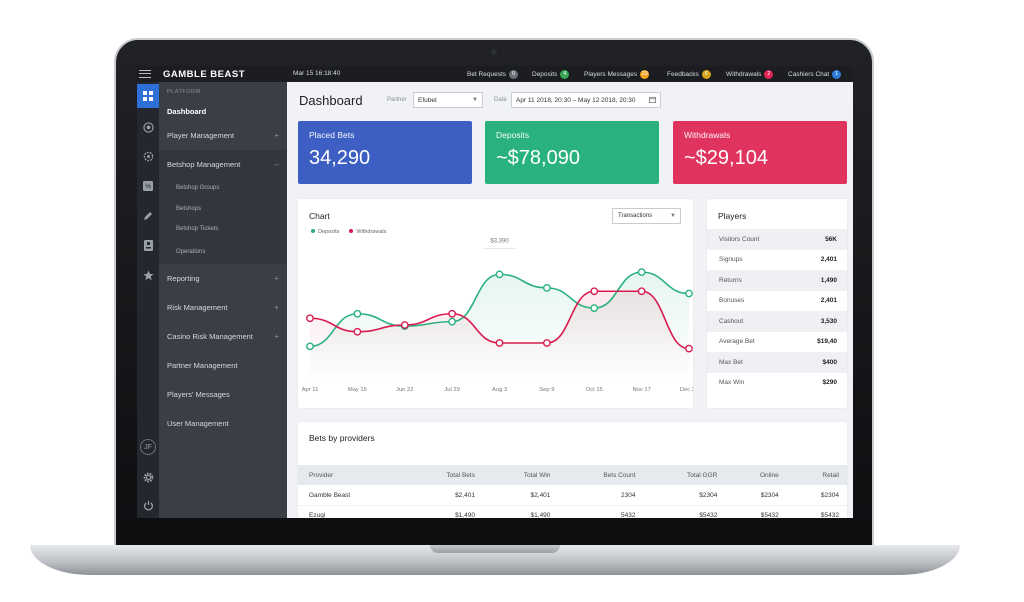 The width and height of the screenshot is (1024, 602). What do you see at coordinates (777, 301) in the screenshot?
I see `players-row: Bonuses 2,401` at bounding box center [777, 301].